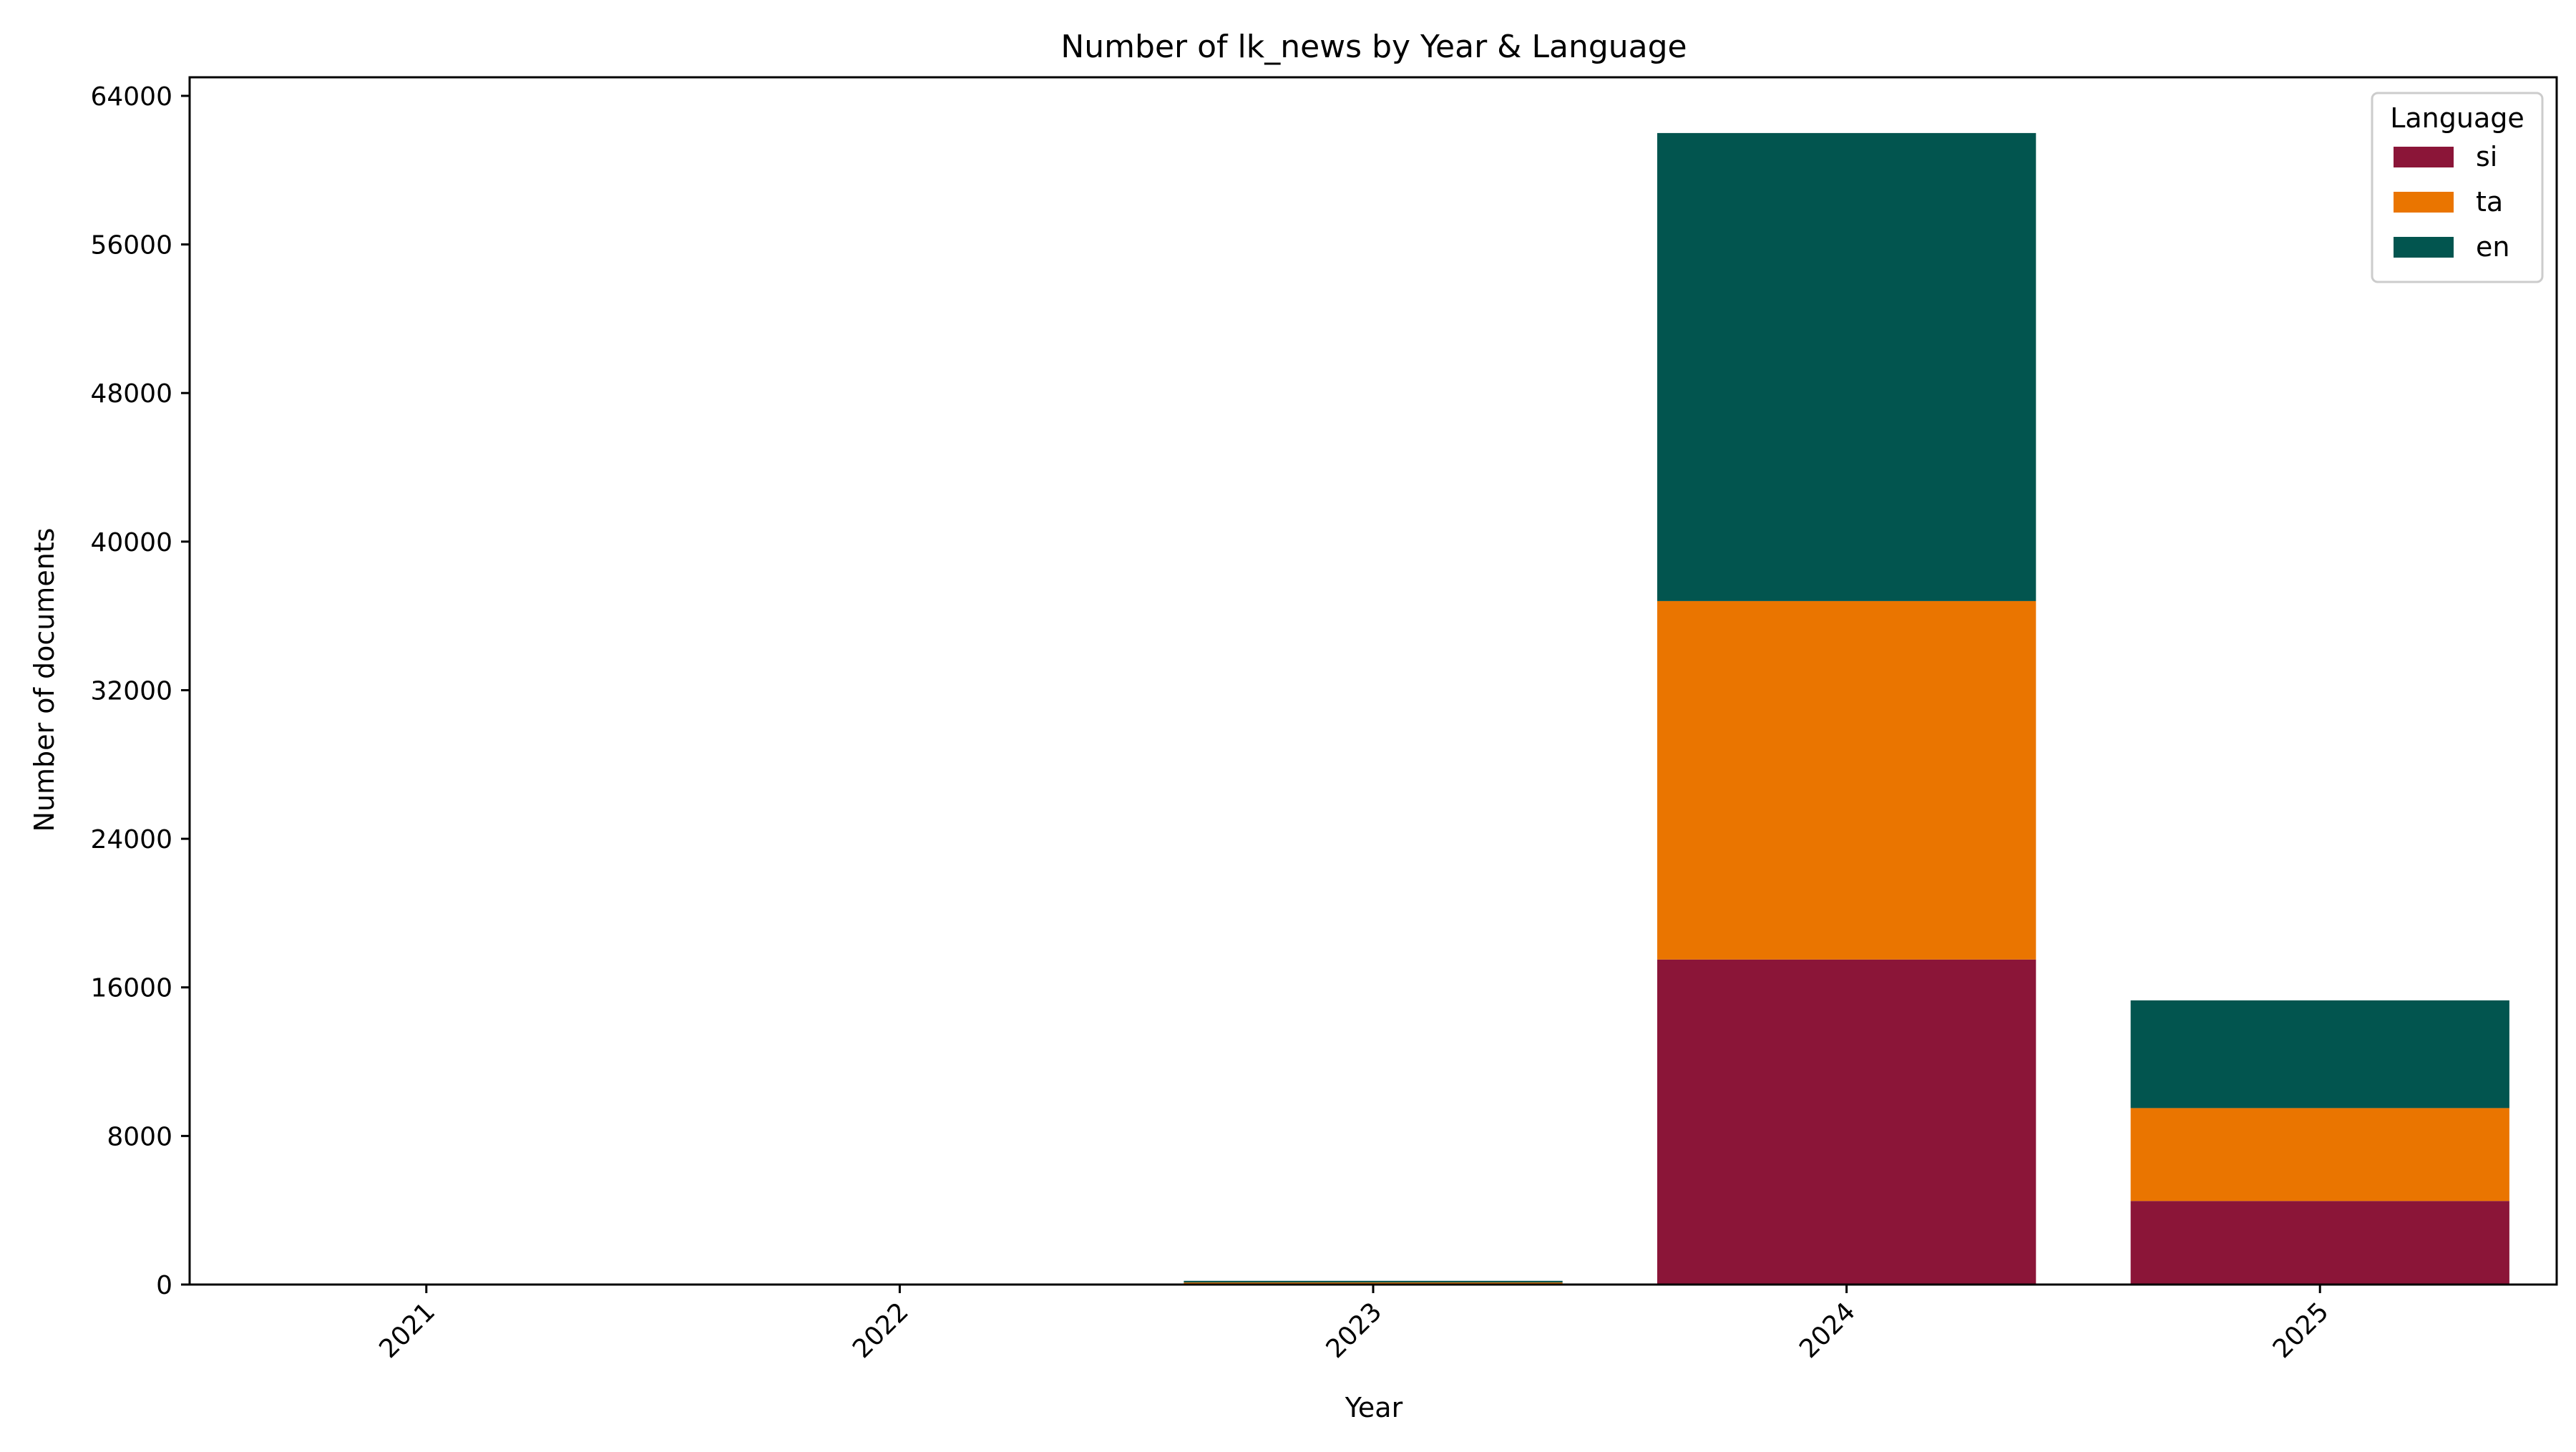  What do you see at coordinates (2319, 1054) in the screenshot?
I see `bar-en-2025` at bounding box center [2319, 1054].